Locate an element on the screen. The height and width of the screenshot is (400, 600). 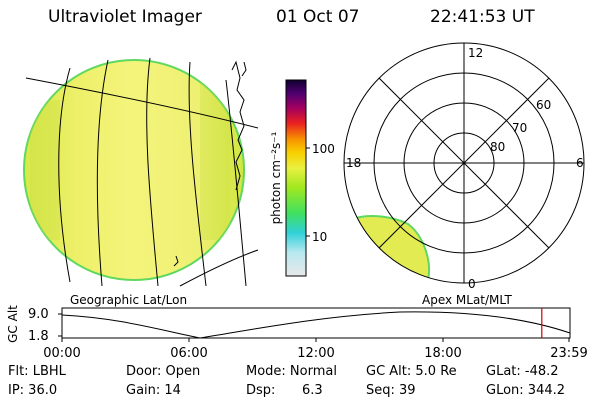
time-label: 22:41:53 UT is located at coordinates (482, 17).